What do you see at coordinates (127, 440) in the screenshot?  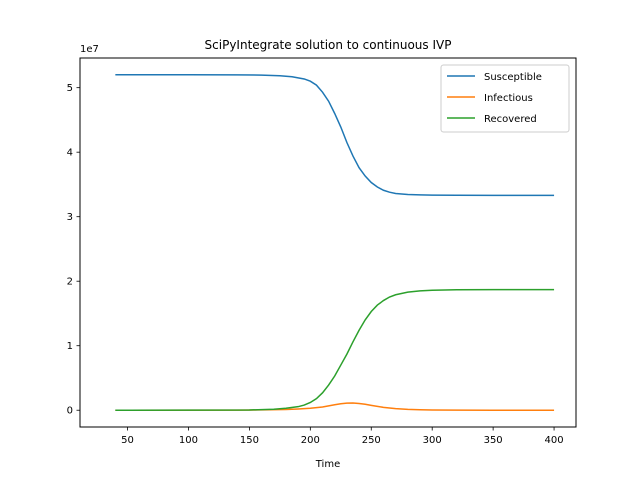 I see `x-tick-label: 50` at bounding box center [127, 440].